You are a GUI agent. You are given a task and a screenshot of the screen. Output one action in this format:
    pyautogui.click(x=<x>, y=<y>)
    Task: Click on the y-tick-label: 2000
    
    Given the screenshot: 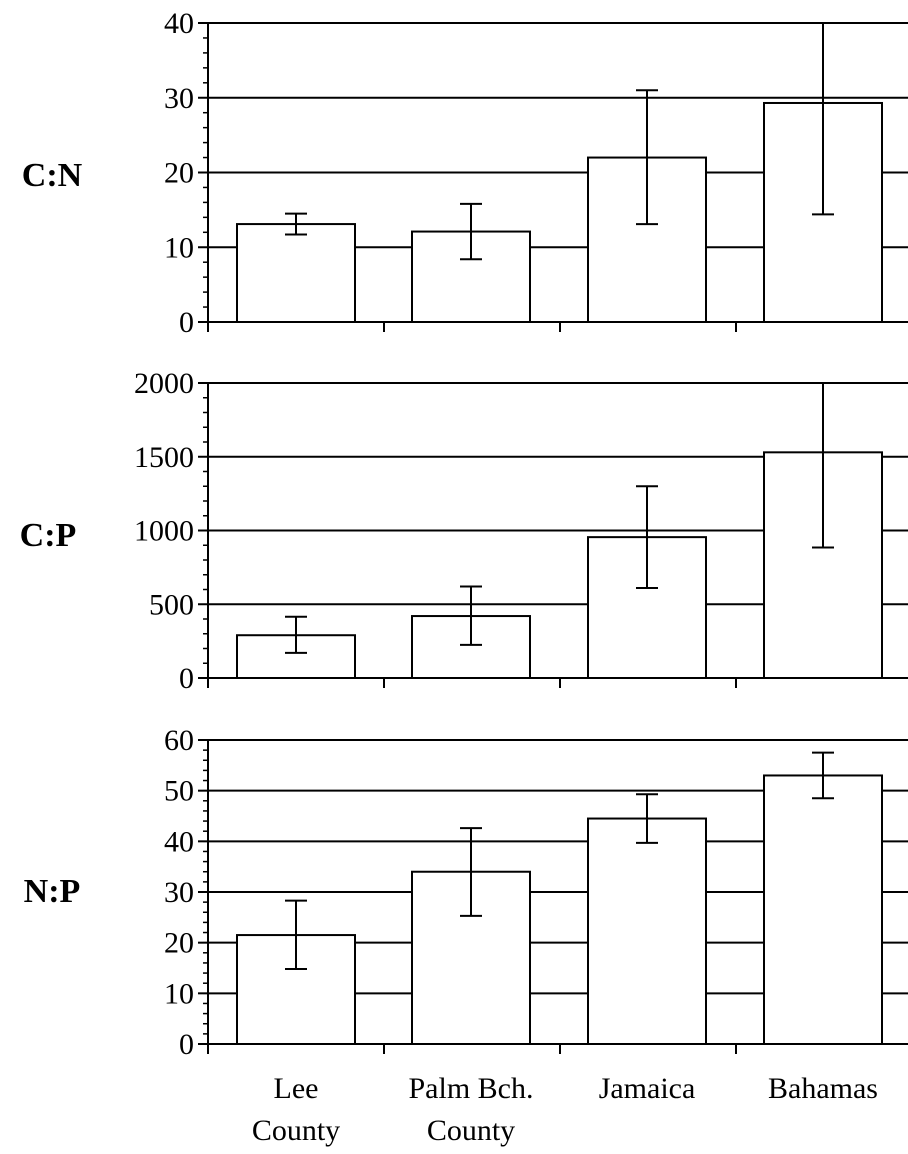 What is the action you would take?
    pyautogui.click(x=164, y=383)
    